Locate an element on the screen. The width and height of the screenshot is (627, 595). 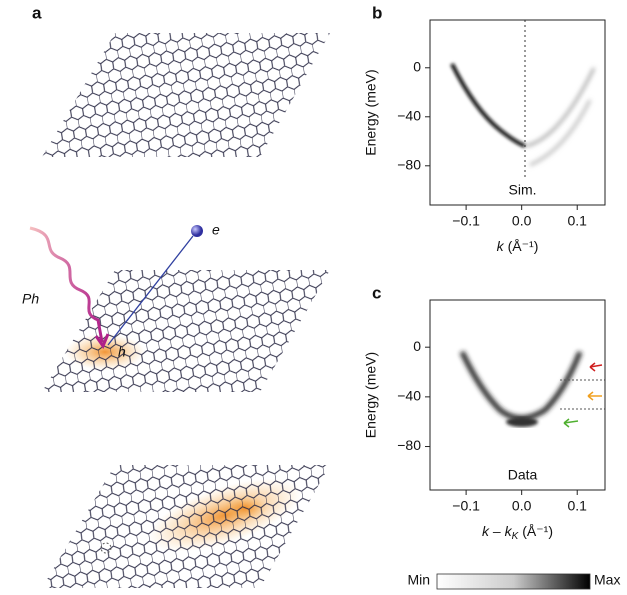
hole-label: h is located at coordinates (122, 352).